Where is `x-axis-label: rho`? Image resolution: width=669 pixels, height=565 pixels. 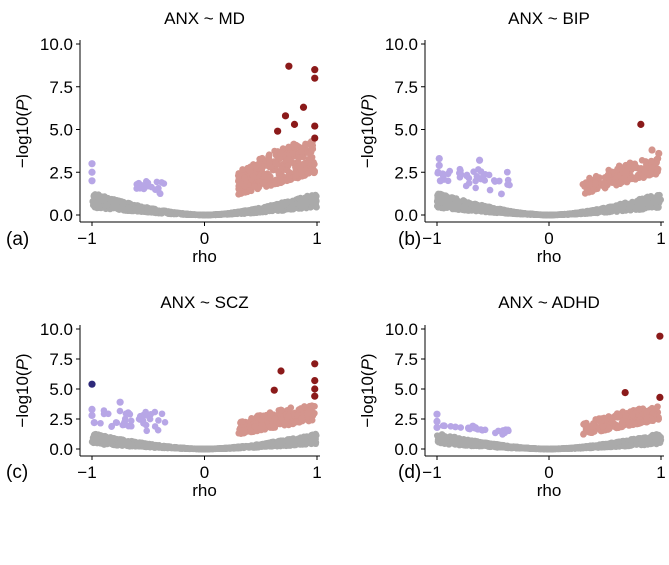
x-axis-label: rho is located at coordinates (549, 490).